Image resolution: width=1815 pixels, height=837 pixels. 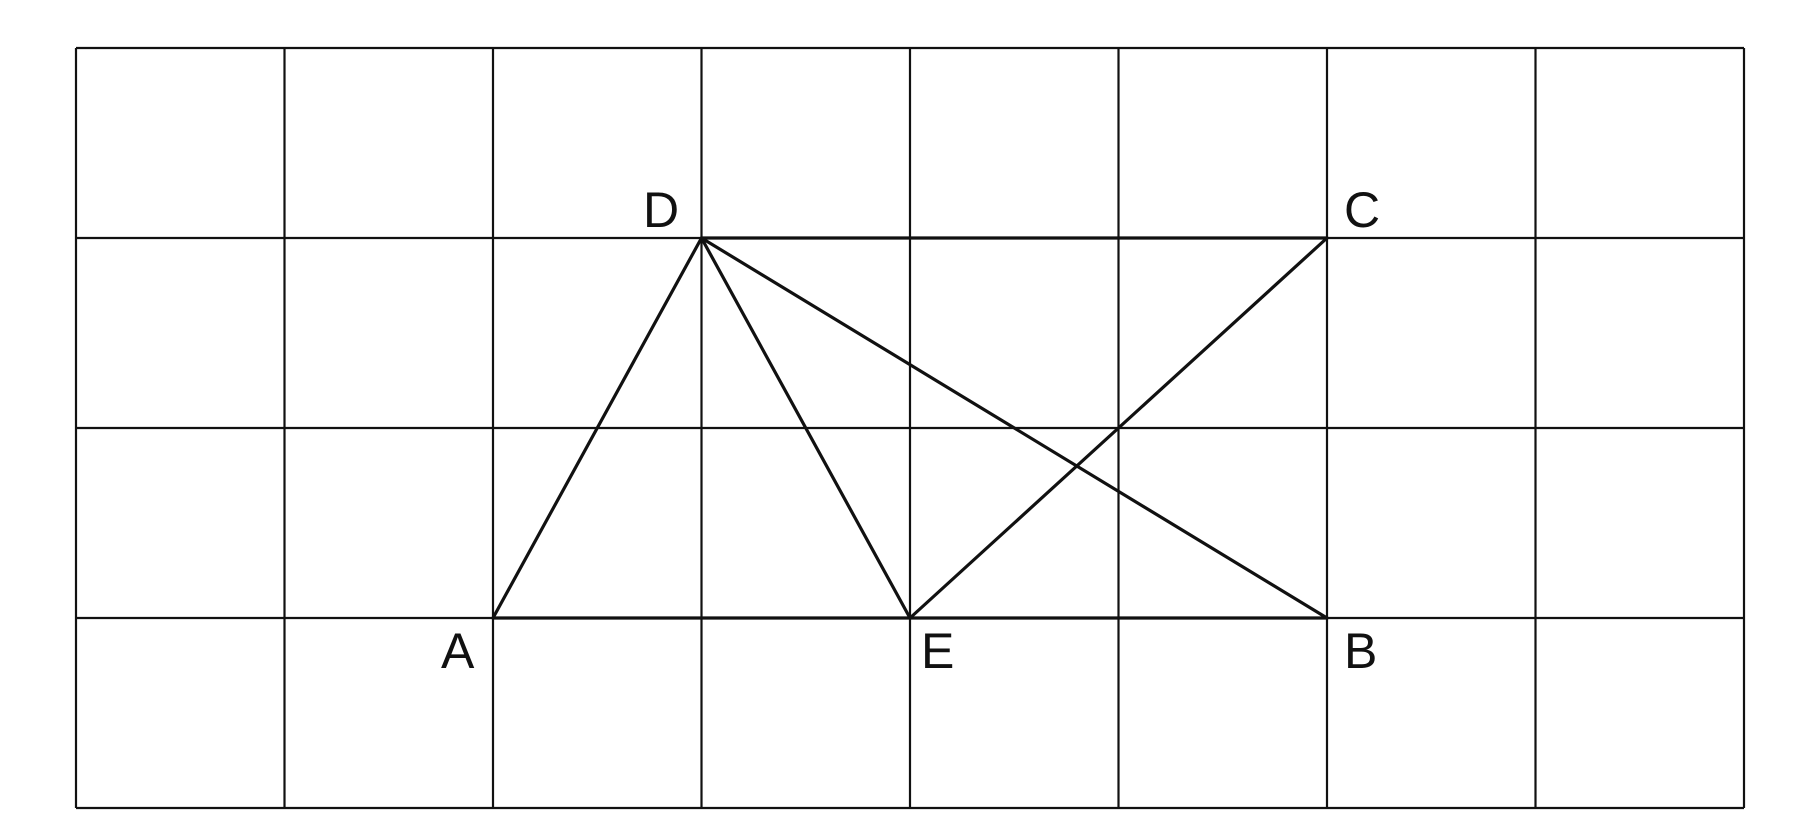 I want to click on point-label-c: C, so click(x=1362, y=210).